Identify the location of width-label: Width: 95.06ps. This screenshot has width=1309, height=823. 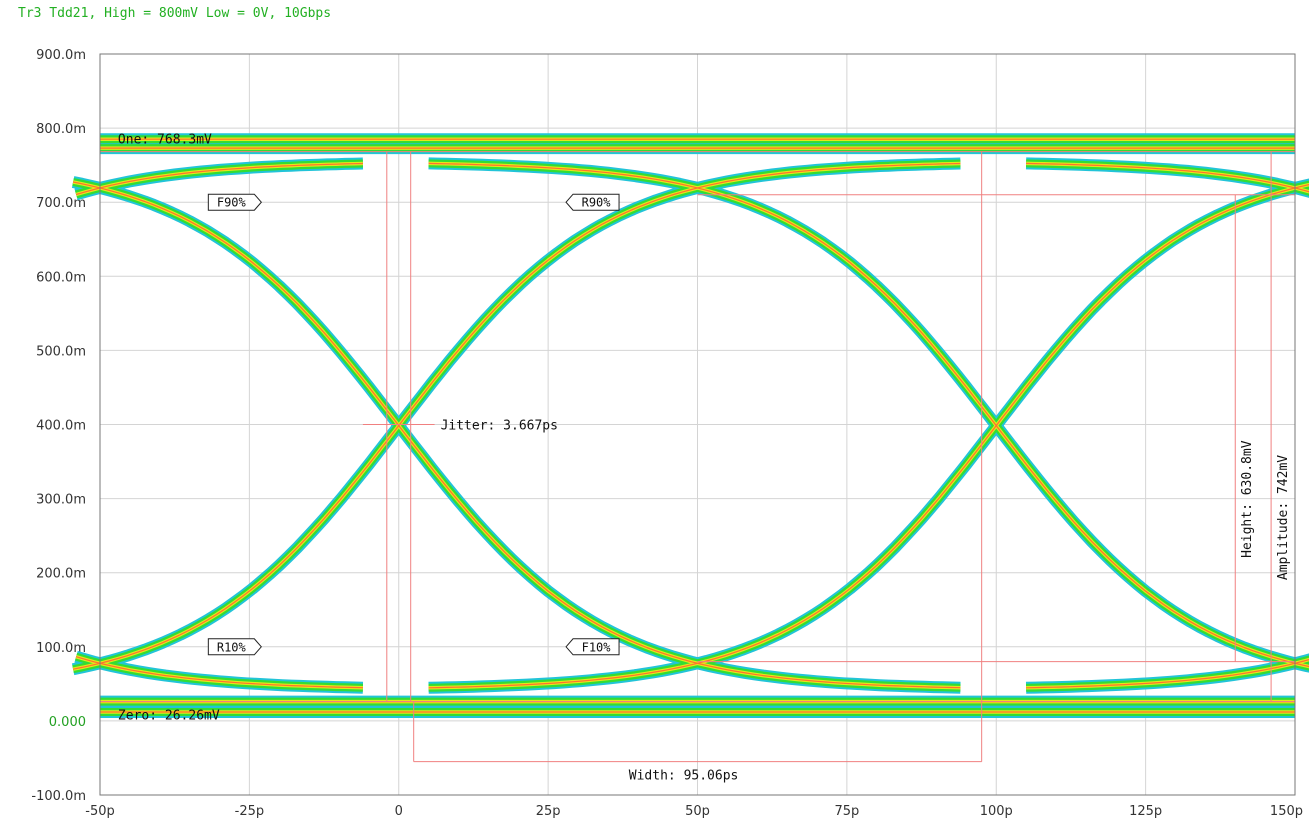
(684, 776).